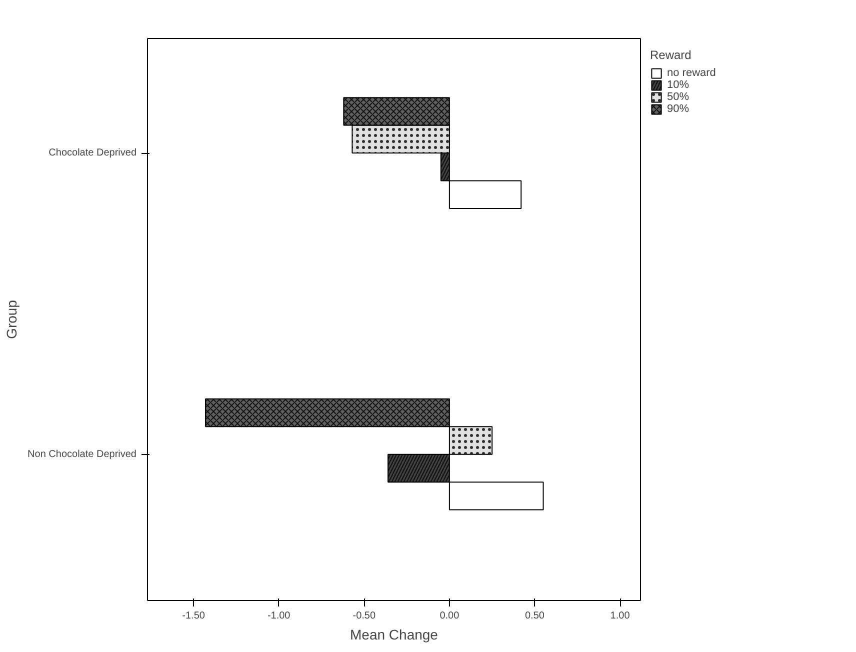 This screenshot has height=652, width=856. I want to click on y-axis-title: Group, so click(12, 319).